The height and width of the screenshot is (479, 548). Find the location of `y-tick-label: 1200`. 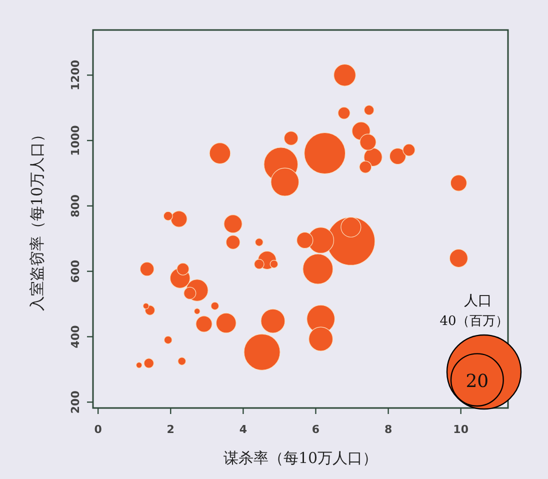

y-tick-label: 1200 is located at coordinates (75, 74).